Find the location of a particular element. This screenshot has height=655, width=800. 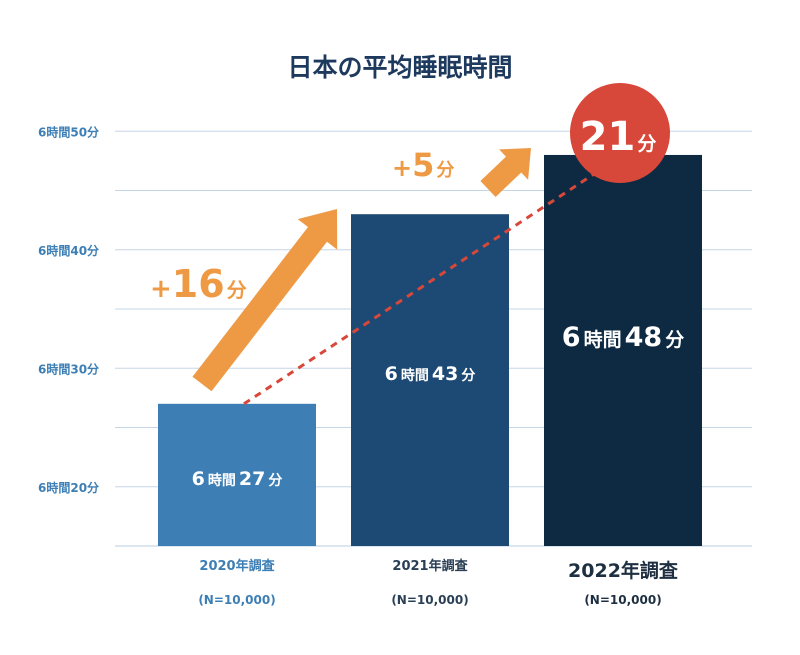

total-increase-label: 21 分 is located at coordinates (618, 137).